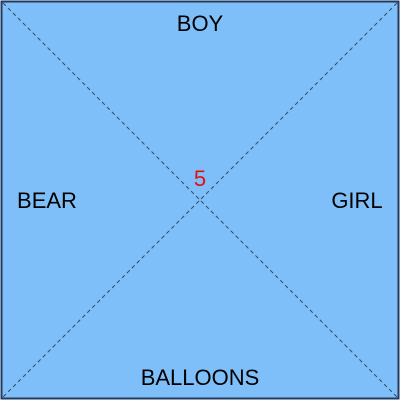 This screenshot has height=400, width=400. What do you see at coordinates (200, 23) in the screenshot?
I see `label-top: BOY` at bounding box center [200, 23].